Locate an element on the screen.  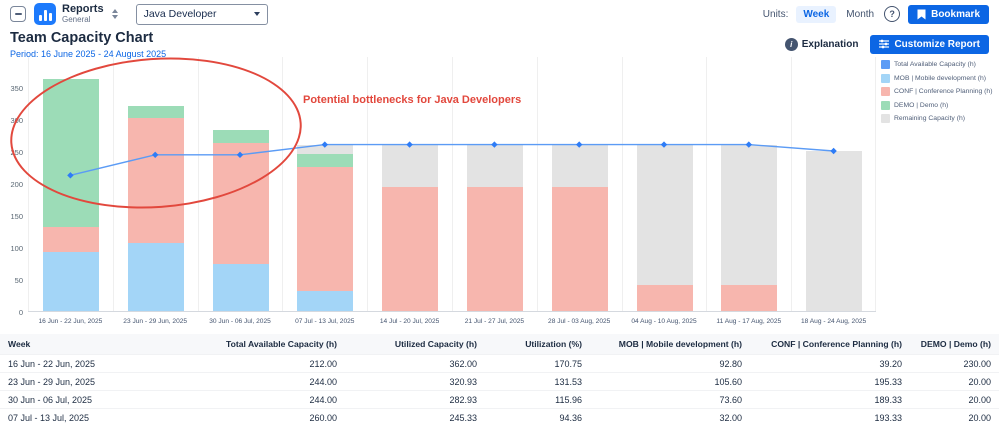
bookmark-button: Bookmark is located at coordinates (948, 14).